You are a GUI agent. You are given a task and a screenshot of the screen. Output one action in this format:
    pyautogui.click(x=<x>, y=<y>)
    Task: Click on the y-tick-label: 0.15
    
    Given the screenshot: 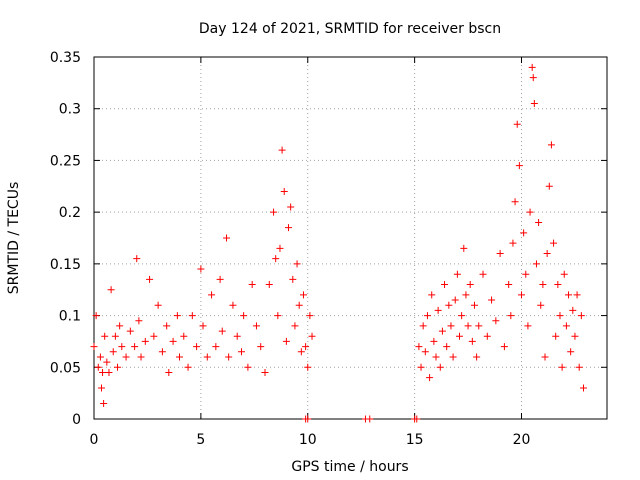 What is the action you would take?
    pyautogui.click(x=65, y=265)
    